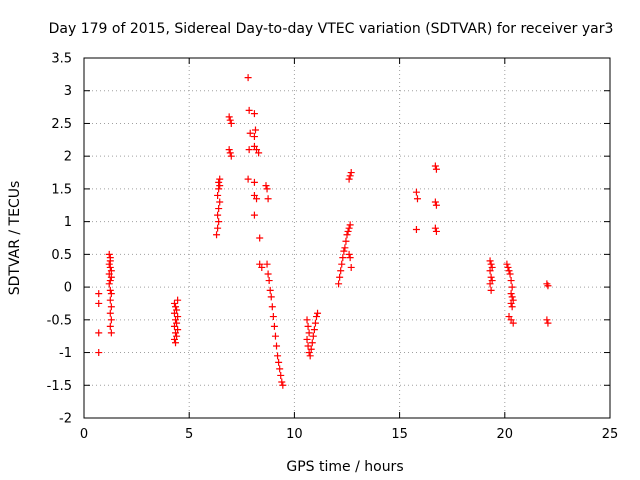 This screenshot has width=640, height=480. What do you see at coordinates (61, 124) in the screenshot?
I see `y-tick-label: 2.5` at bounding box center [61, 124].